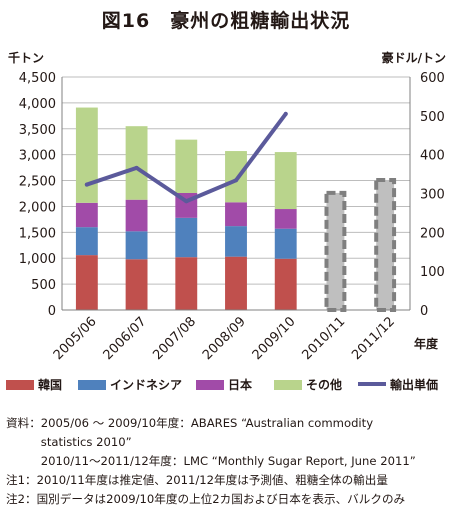 The width and height of the screenshot is (452, 514). What do you see at coordinates (432, 272) in the screenshot?
I see `y-tick-label-right: 100` at bounding box center [432, 272].